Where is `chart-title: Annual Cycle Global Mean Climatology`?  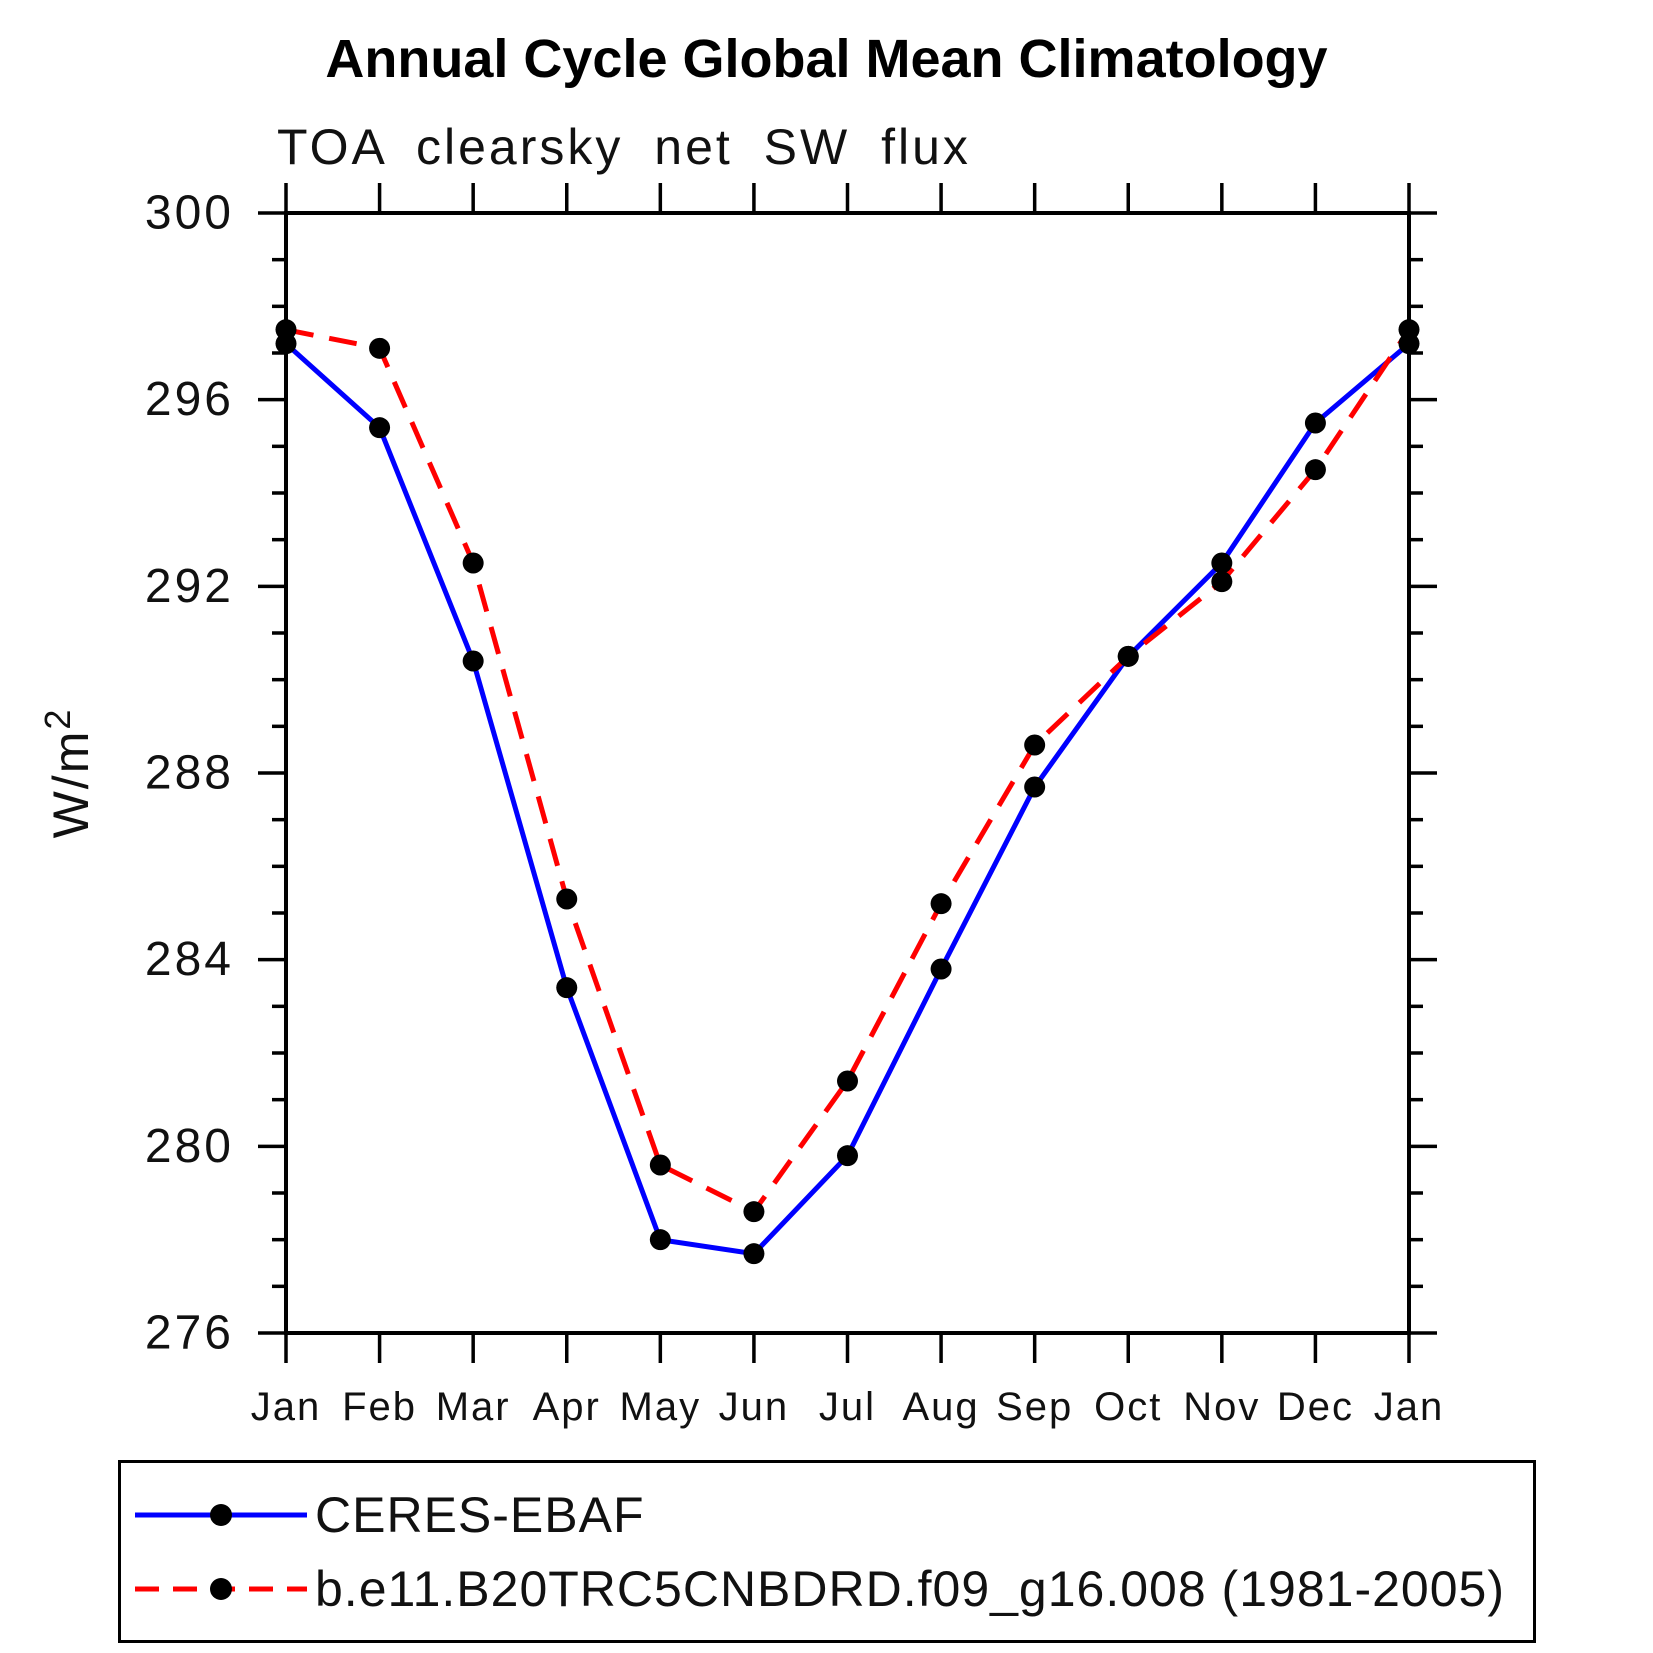
chart-title: Annual Cycle Global Mean Climatology is located at coordinates (826, 59).